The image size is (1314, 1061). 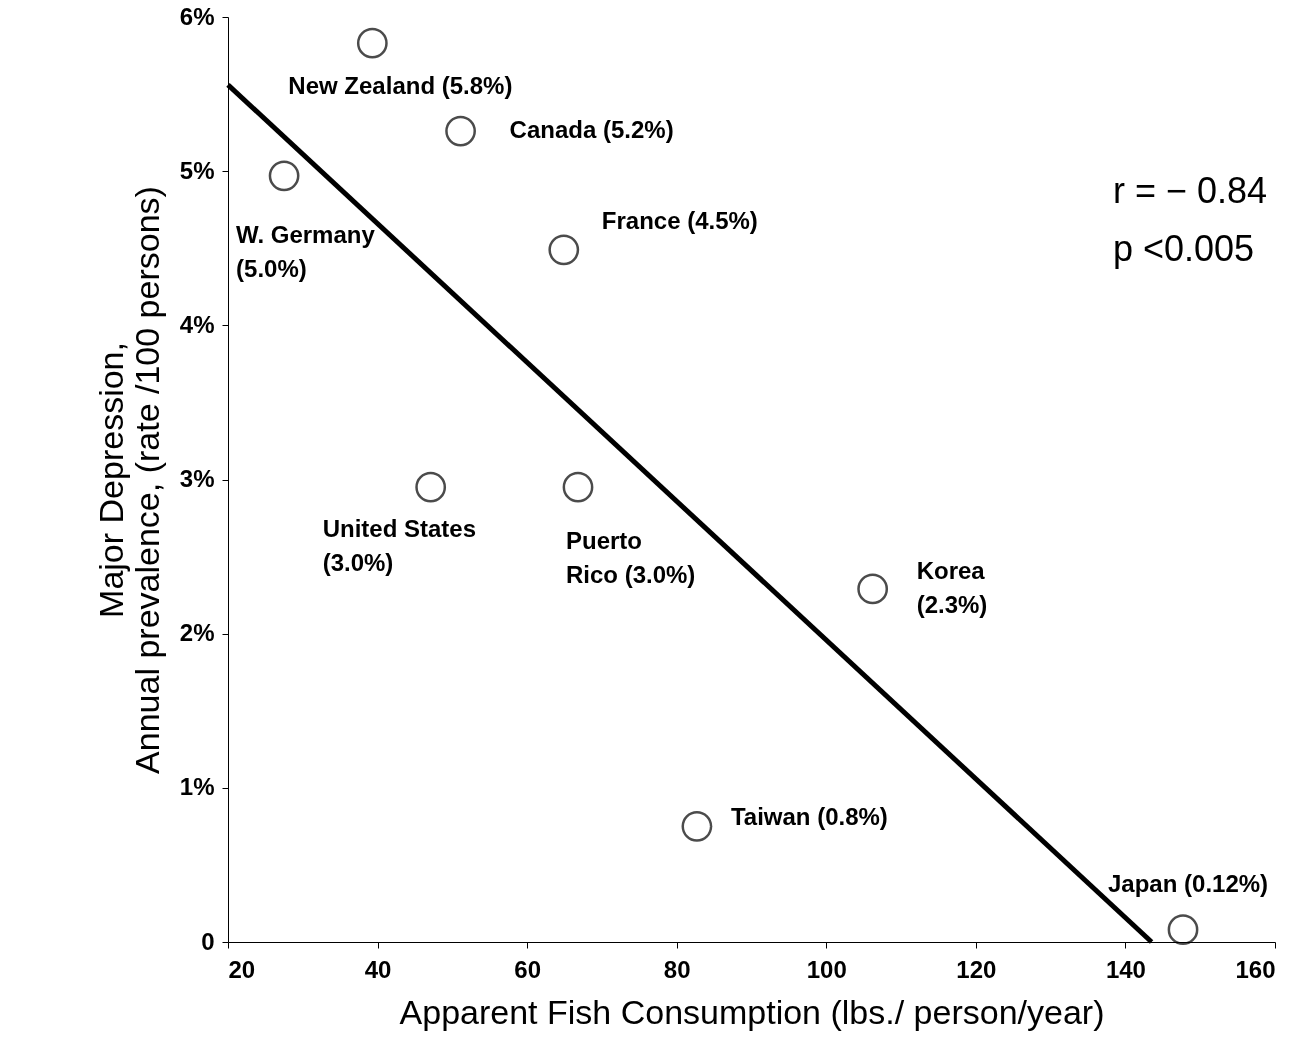 What do you see at coordinates (197, 170) in the screenshot?
I see `y-tick-label: 5%` at bounding box center [197, 170].